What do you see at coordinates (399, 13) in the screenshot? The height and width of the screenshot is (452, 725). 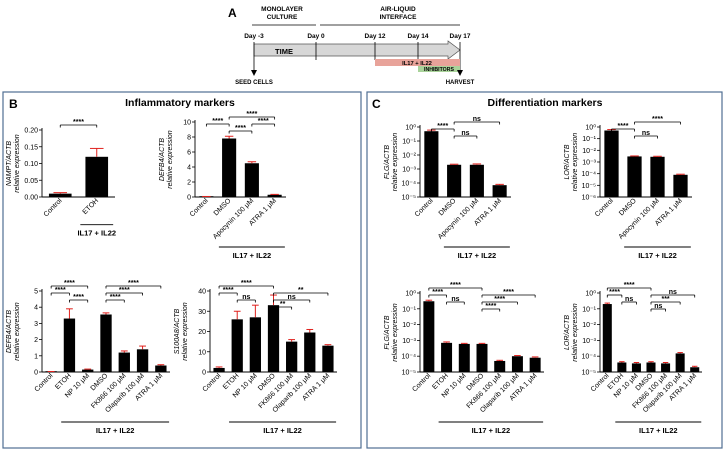 I see `air-liquid-interface-label: AIR-LIQUID INTERFACE` at bounding box center [399, 13].